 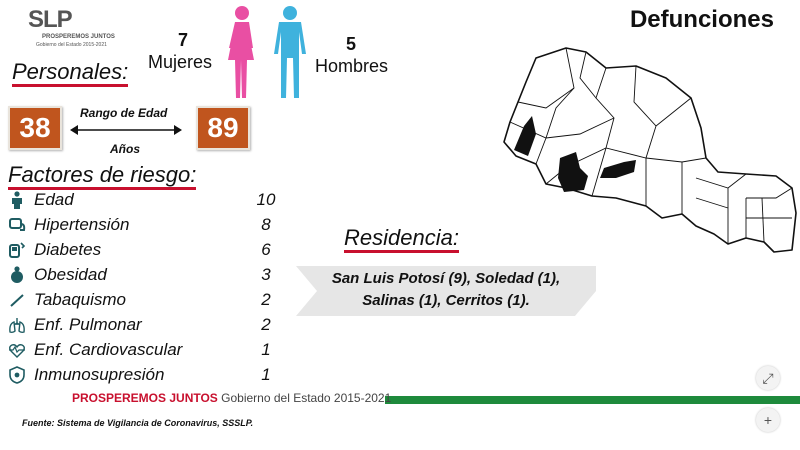 What do you see at coordinates (145, 398) in the screenshot?
I see `footer-prosperemos: PROSPEREMOS JUNTOS` at bounding box center [145, 398].